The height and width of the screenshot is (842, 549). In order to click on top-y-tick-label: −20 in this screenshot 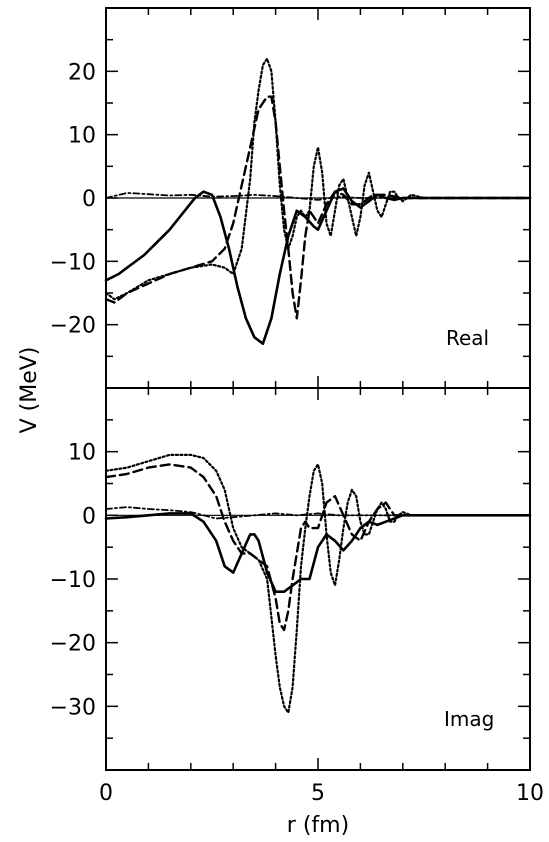, I will do `click(73, 326)`.